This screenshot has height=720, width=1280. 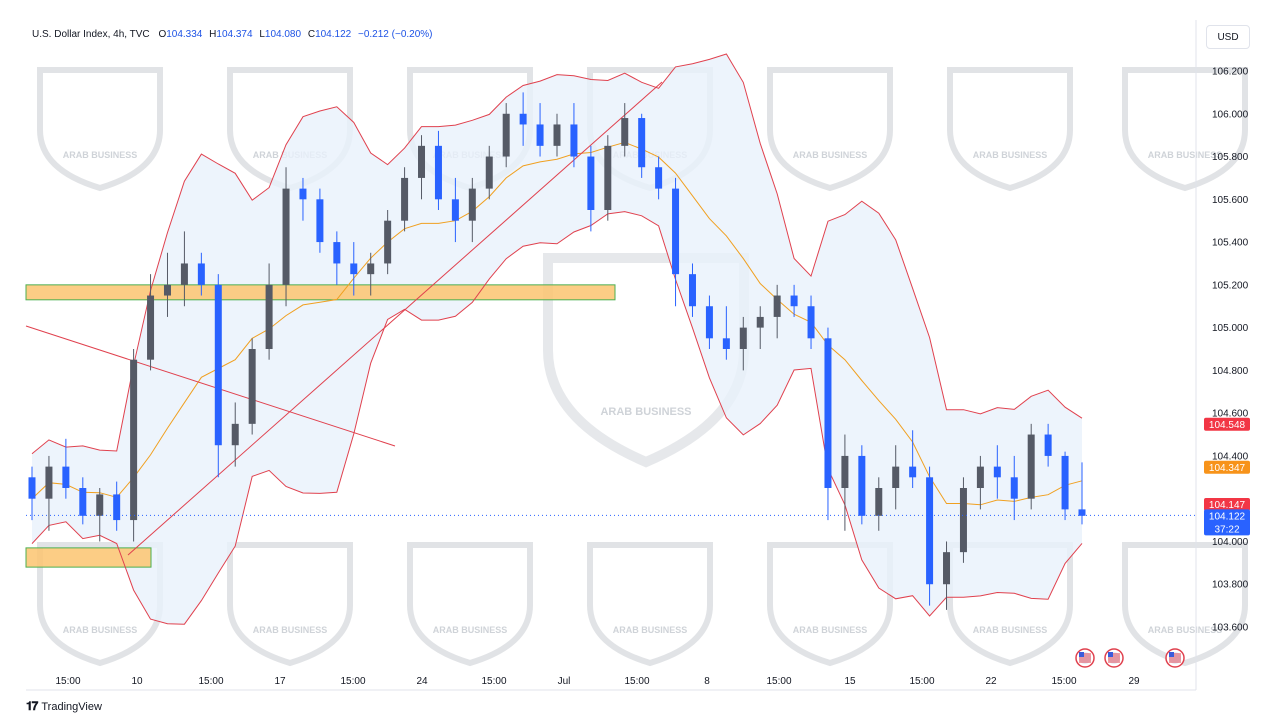 What do you see at coordinates (1230, 371) in the screenshot?
I see `price-tick-label: 104.800` at bounding box center [1230, 371].